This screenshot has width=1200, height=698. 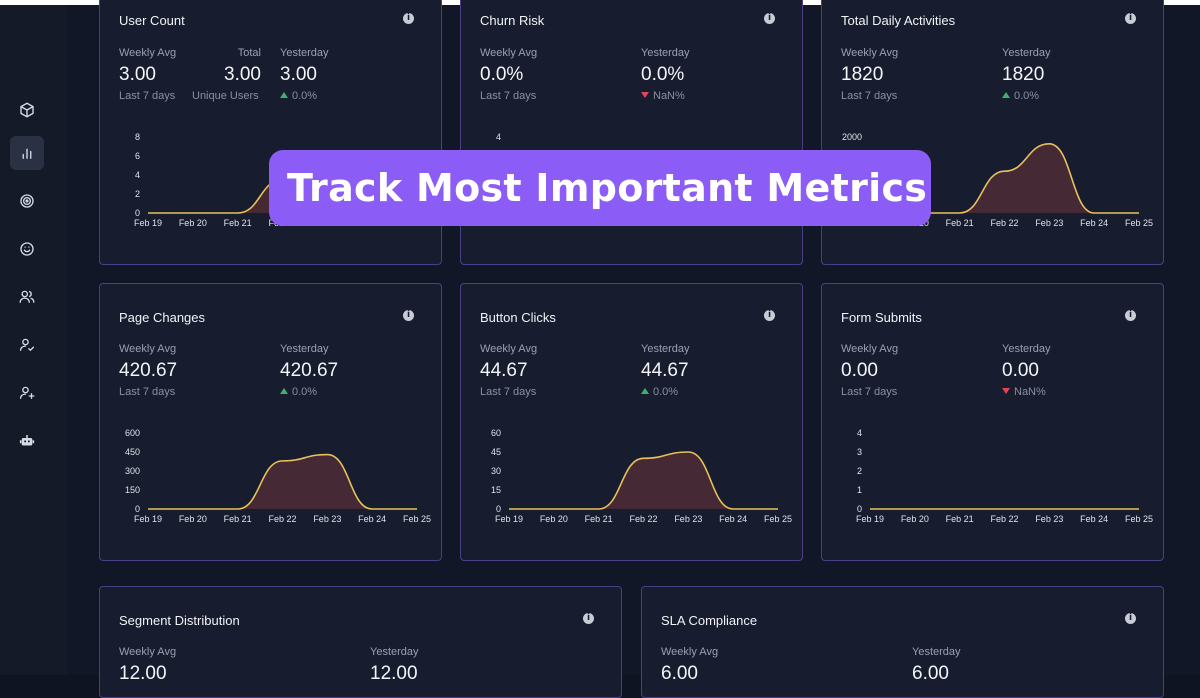 What do you see at coordinates (132, 433) in the screenshot?
I see `y-tick-label: 600` at bounding box center [132, 433].